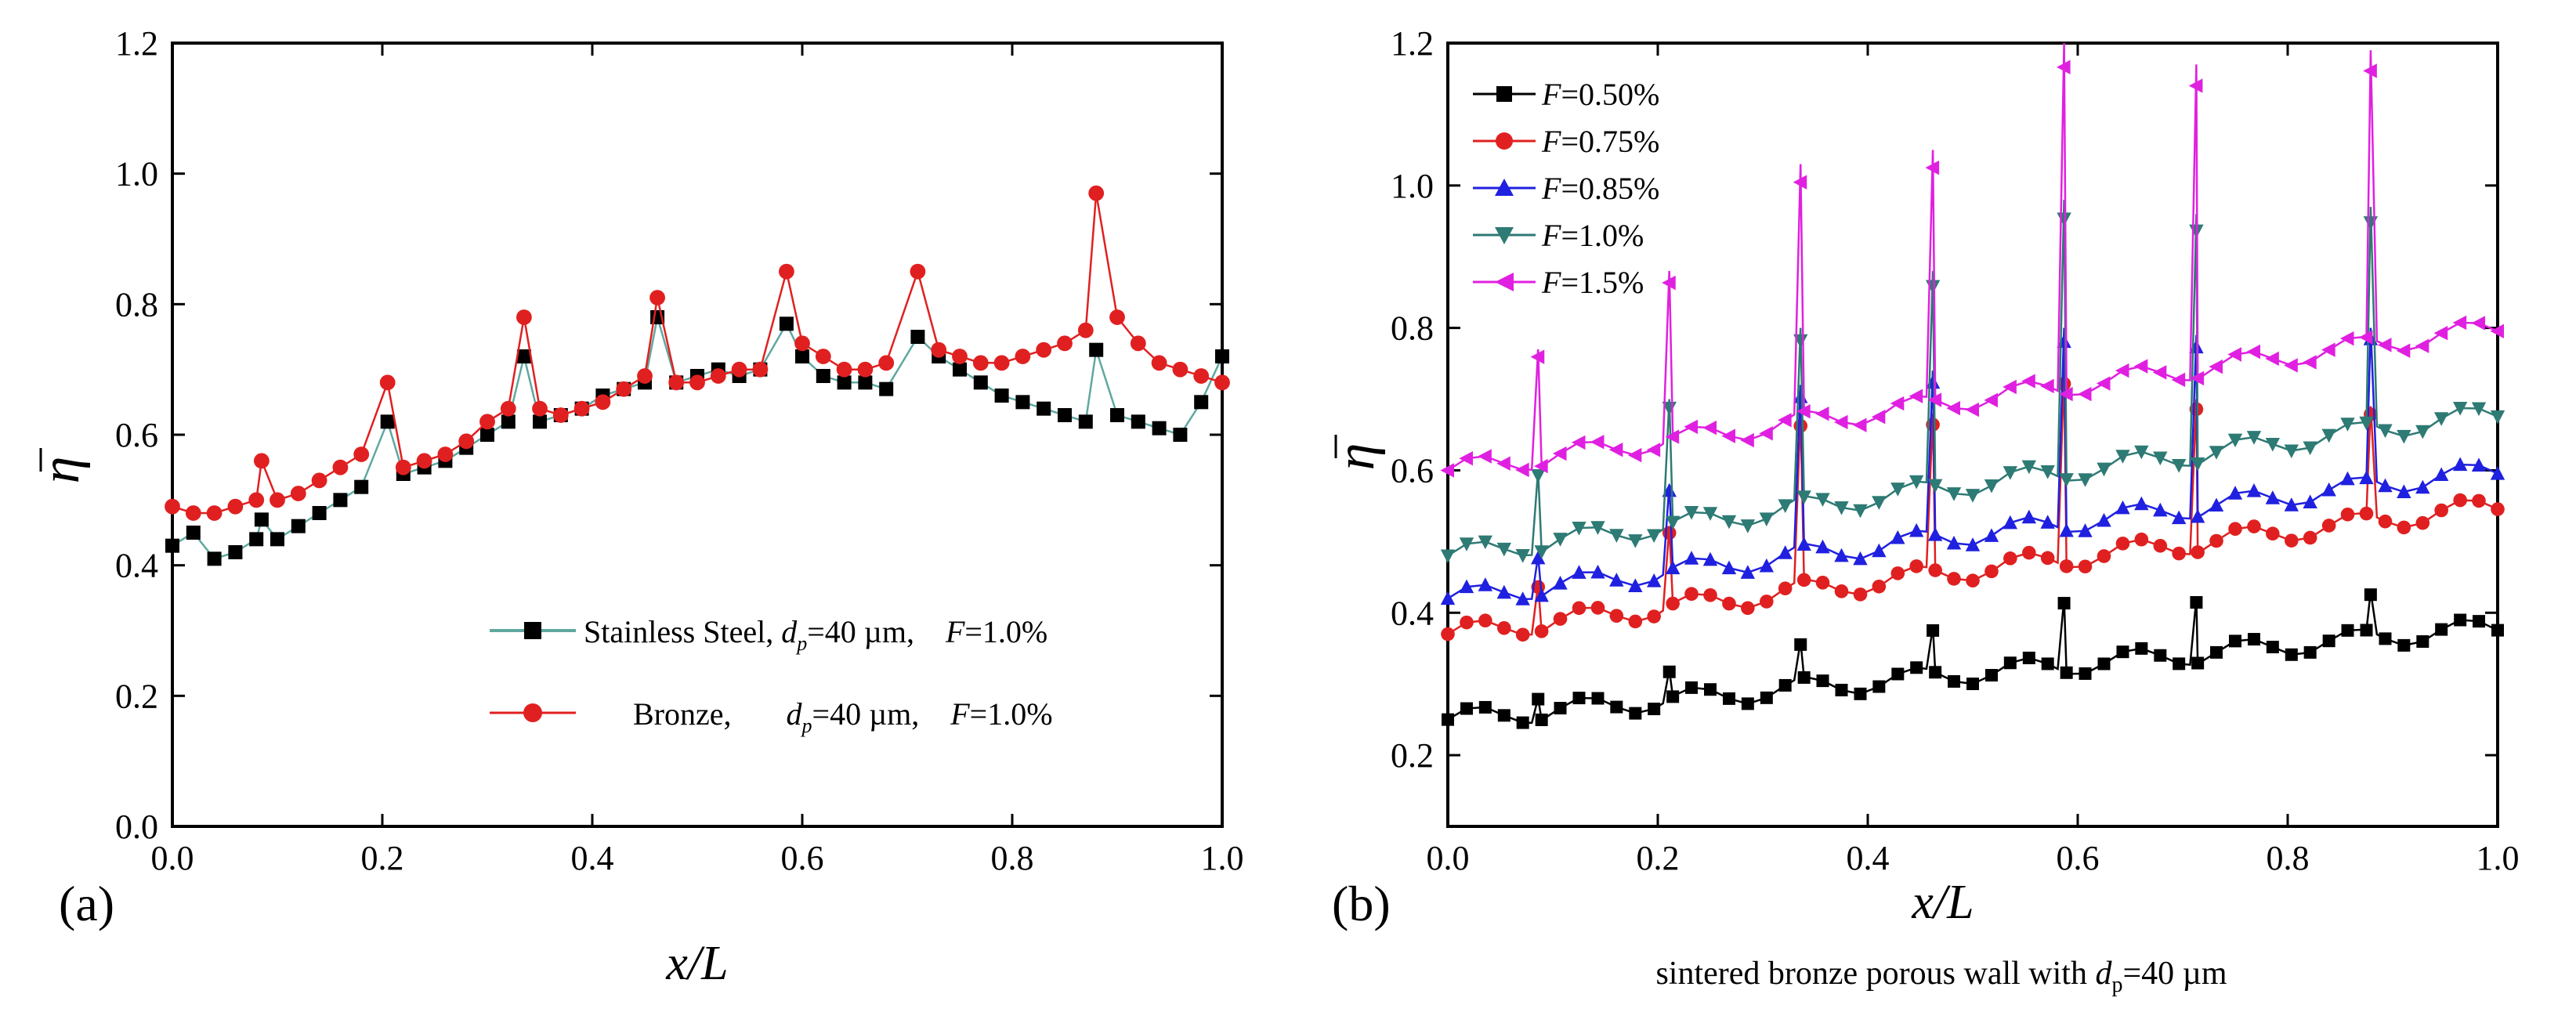 Image resolution: width=2576 pixels, height=1023 pixels. I want to click on panel-b-ylabel-text: η, so click(1356, 457).